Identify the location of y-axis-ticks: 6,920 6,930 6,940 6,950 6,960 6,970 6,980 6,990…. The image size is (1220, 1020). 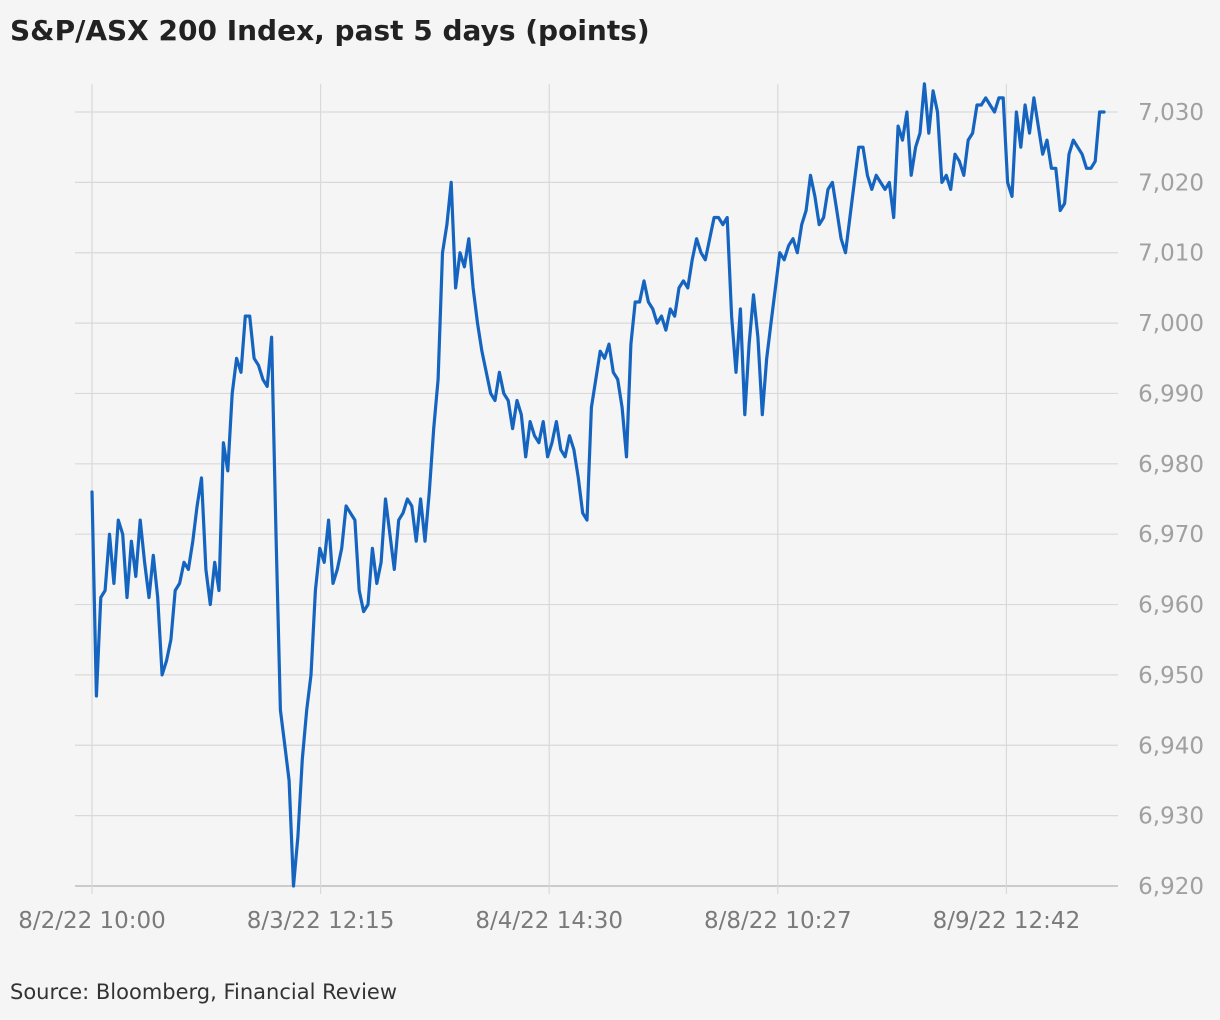
(1171, 500).